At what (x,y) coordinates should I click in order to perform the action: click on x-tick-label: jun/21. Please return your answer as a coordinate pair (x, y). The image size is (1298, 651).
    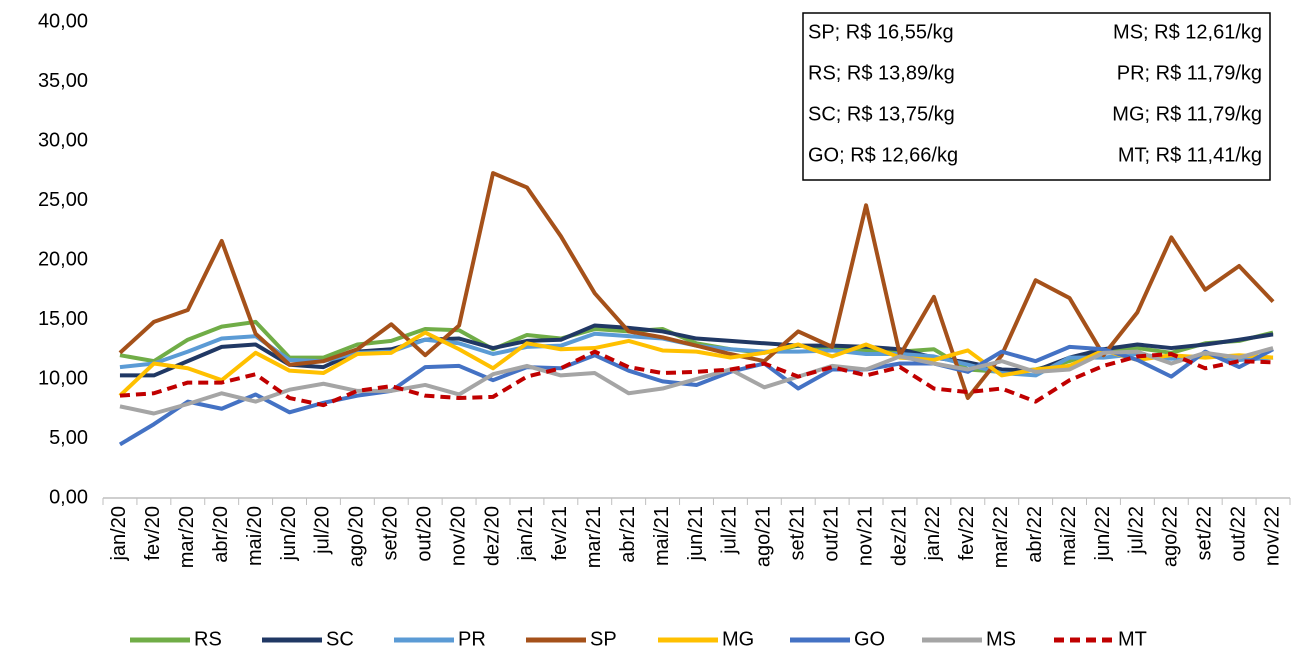
    Looking at the image, I should click on (696, 534).